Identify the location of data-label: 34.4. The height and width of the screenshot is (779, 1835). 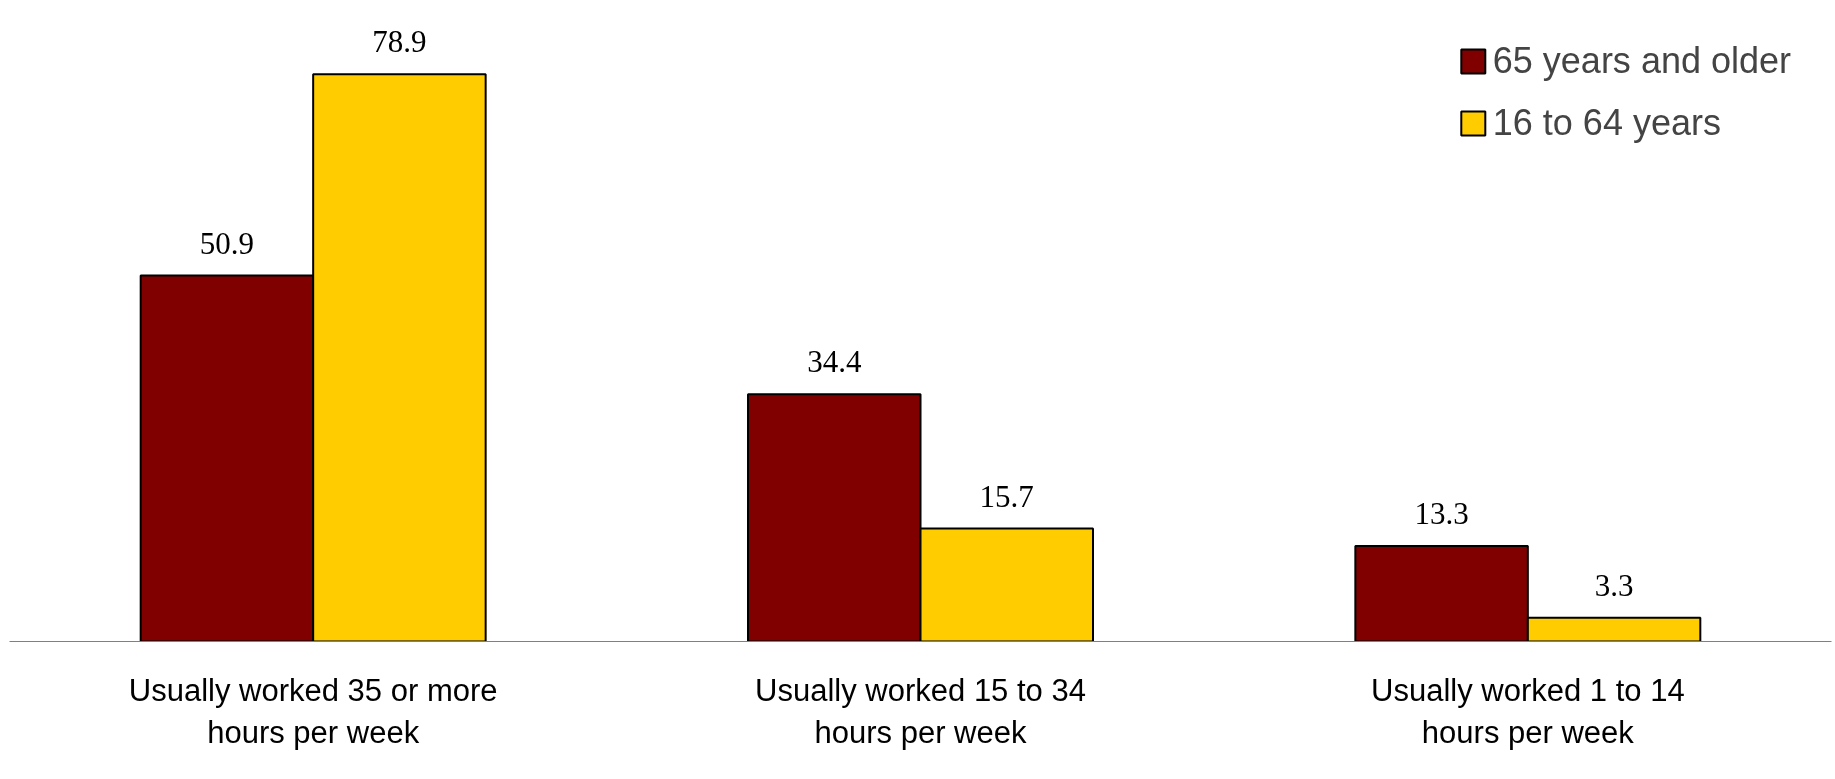
(834, 362).